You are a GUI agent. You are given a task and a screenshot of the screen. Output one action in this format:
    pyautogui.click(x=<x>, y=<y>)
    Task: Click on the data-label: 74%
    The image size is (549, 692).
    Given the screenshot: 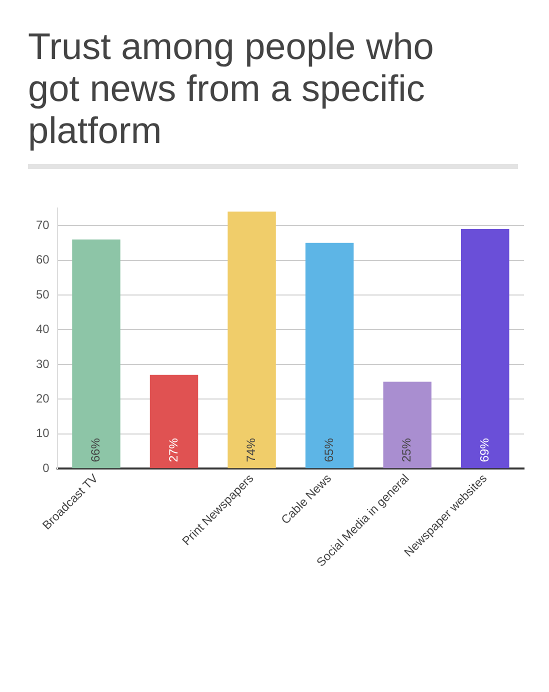 What is the action you would take?
    pyautogui.click(x=251, y=450)
    